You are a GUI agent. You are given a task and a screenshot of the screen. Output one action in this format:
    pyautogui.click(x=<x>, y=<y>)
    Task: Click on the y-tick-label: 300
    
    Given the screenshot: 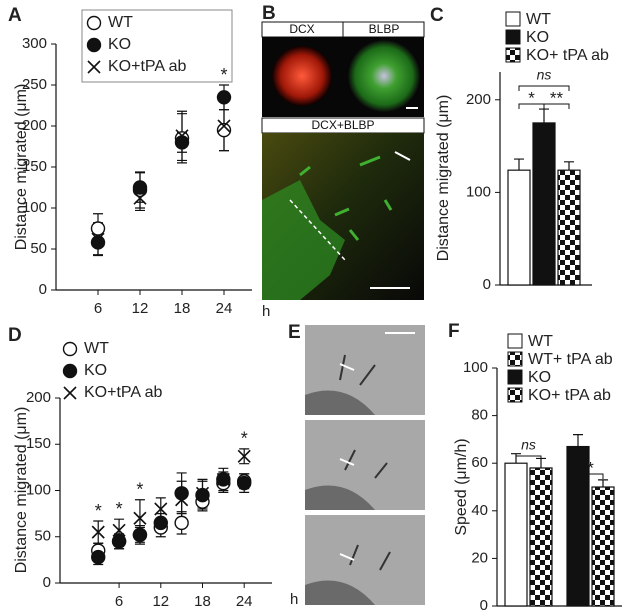 What is the action you would take?
    pyautogui.click(x=34, y=43)
    